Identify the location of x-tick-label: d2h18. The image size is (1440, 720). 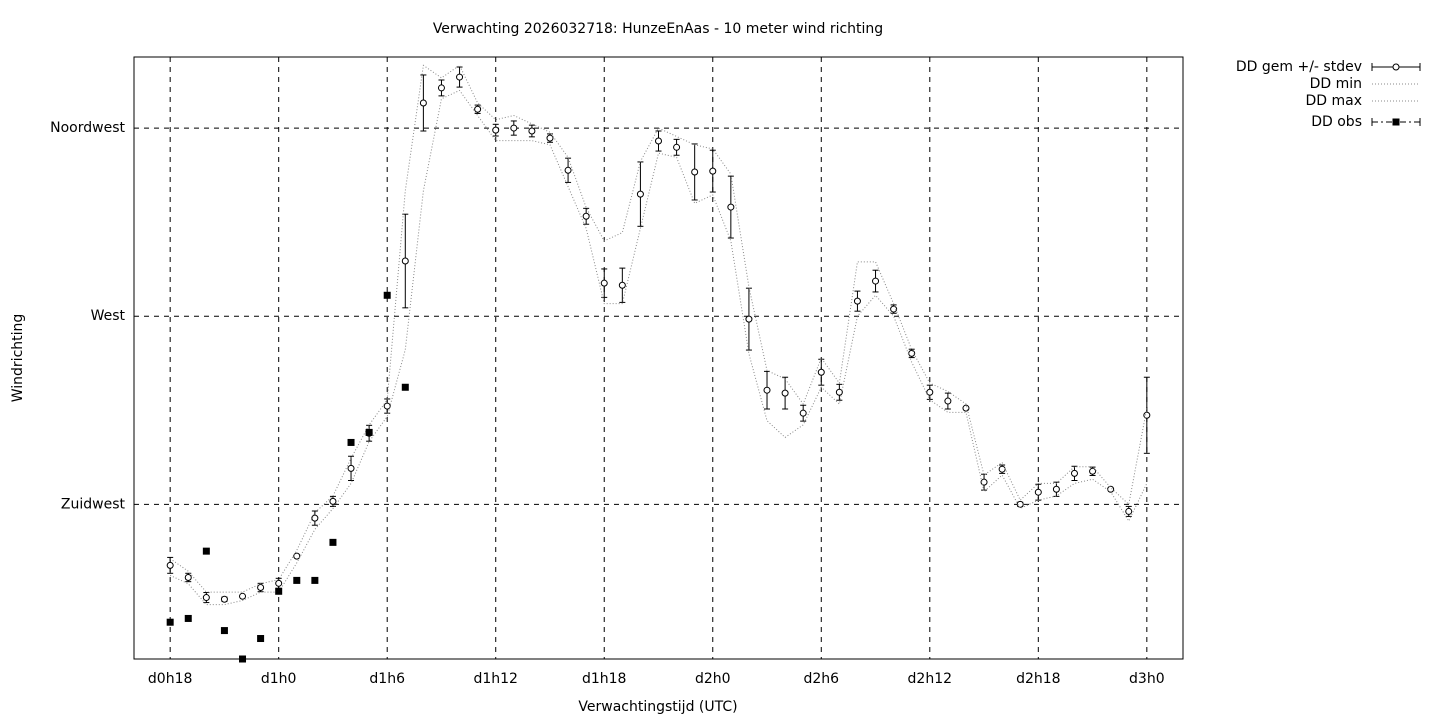
(1038, 679).